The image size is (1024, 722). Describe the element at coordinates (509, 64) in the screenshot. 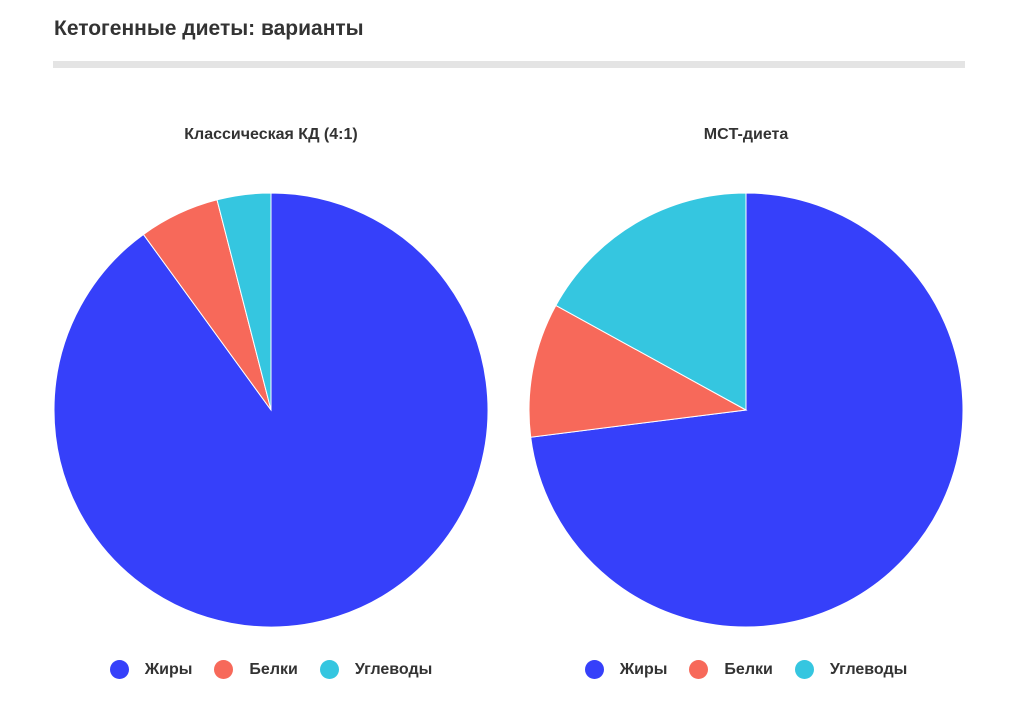

I see `title-divider` at that location.